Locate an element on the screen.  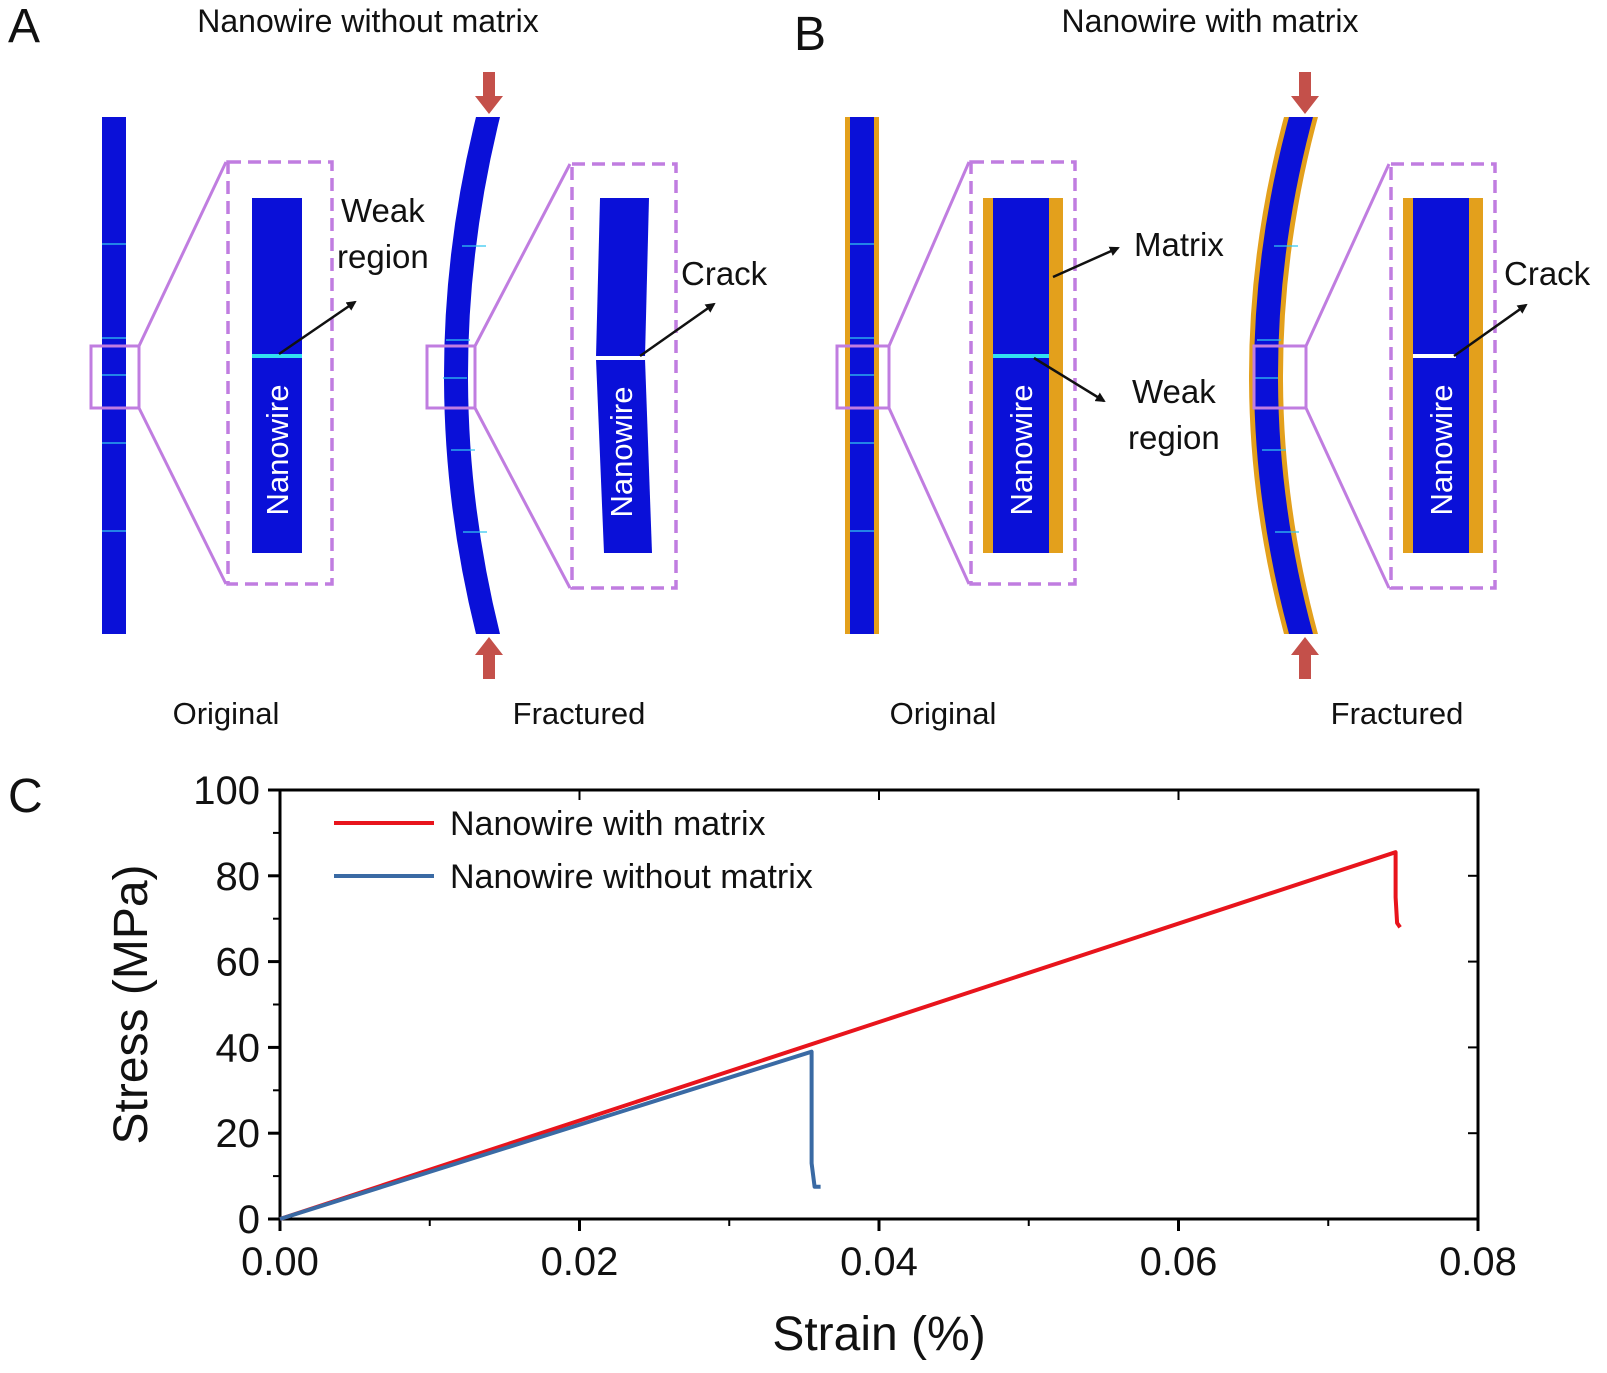
zoom-box-original-b is located at coordinates (1023, 373).